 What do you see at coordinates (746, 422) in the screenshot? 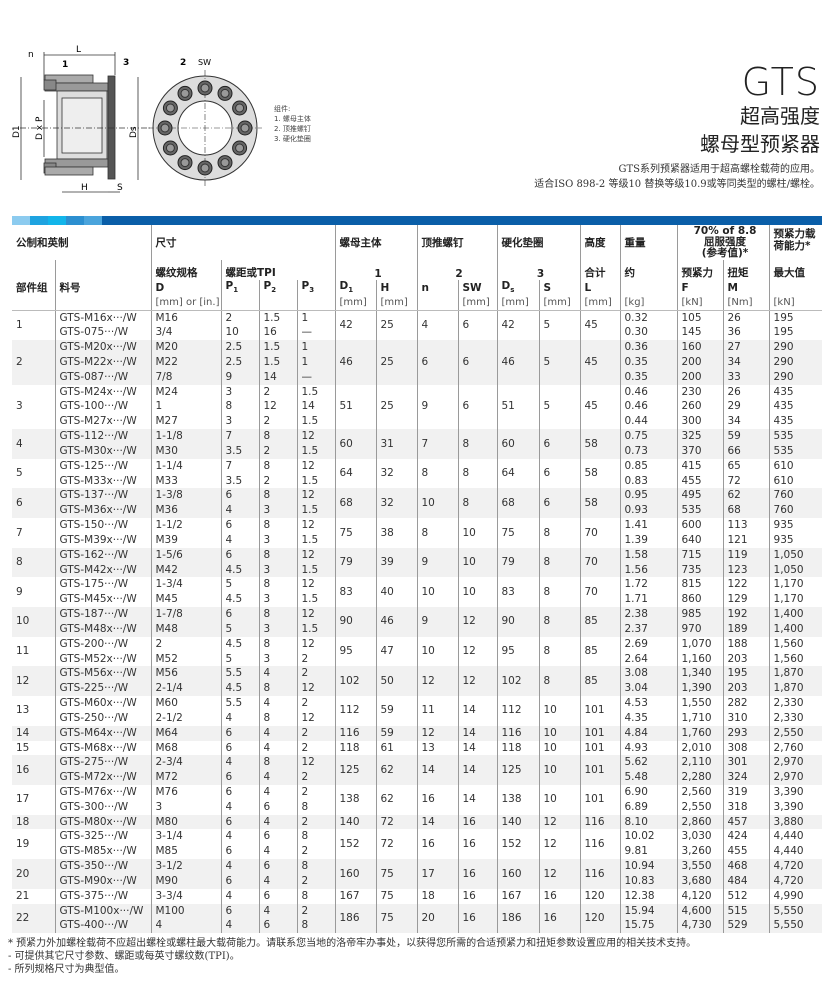
I see `torque-M: 34` at bounding box center [746, 422].